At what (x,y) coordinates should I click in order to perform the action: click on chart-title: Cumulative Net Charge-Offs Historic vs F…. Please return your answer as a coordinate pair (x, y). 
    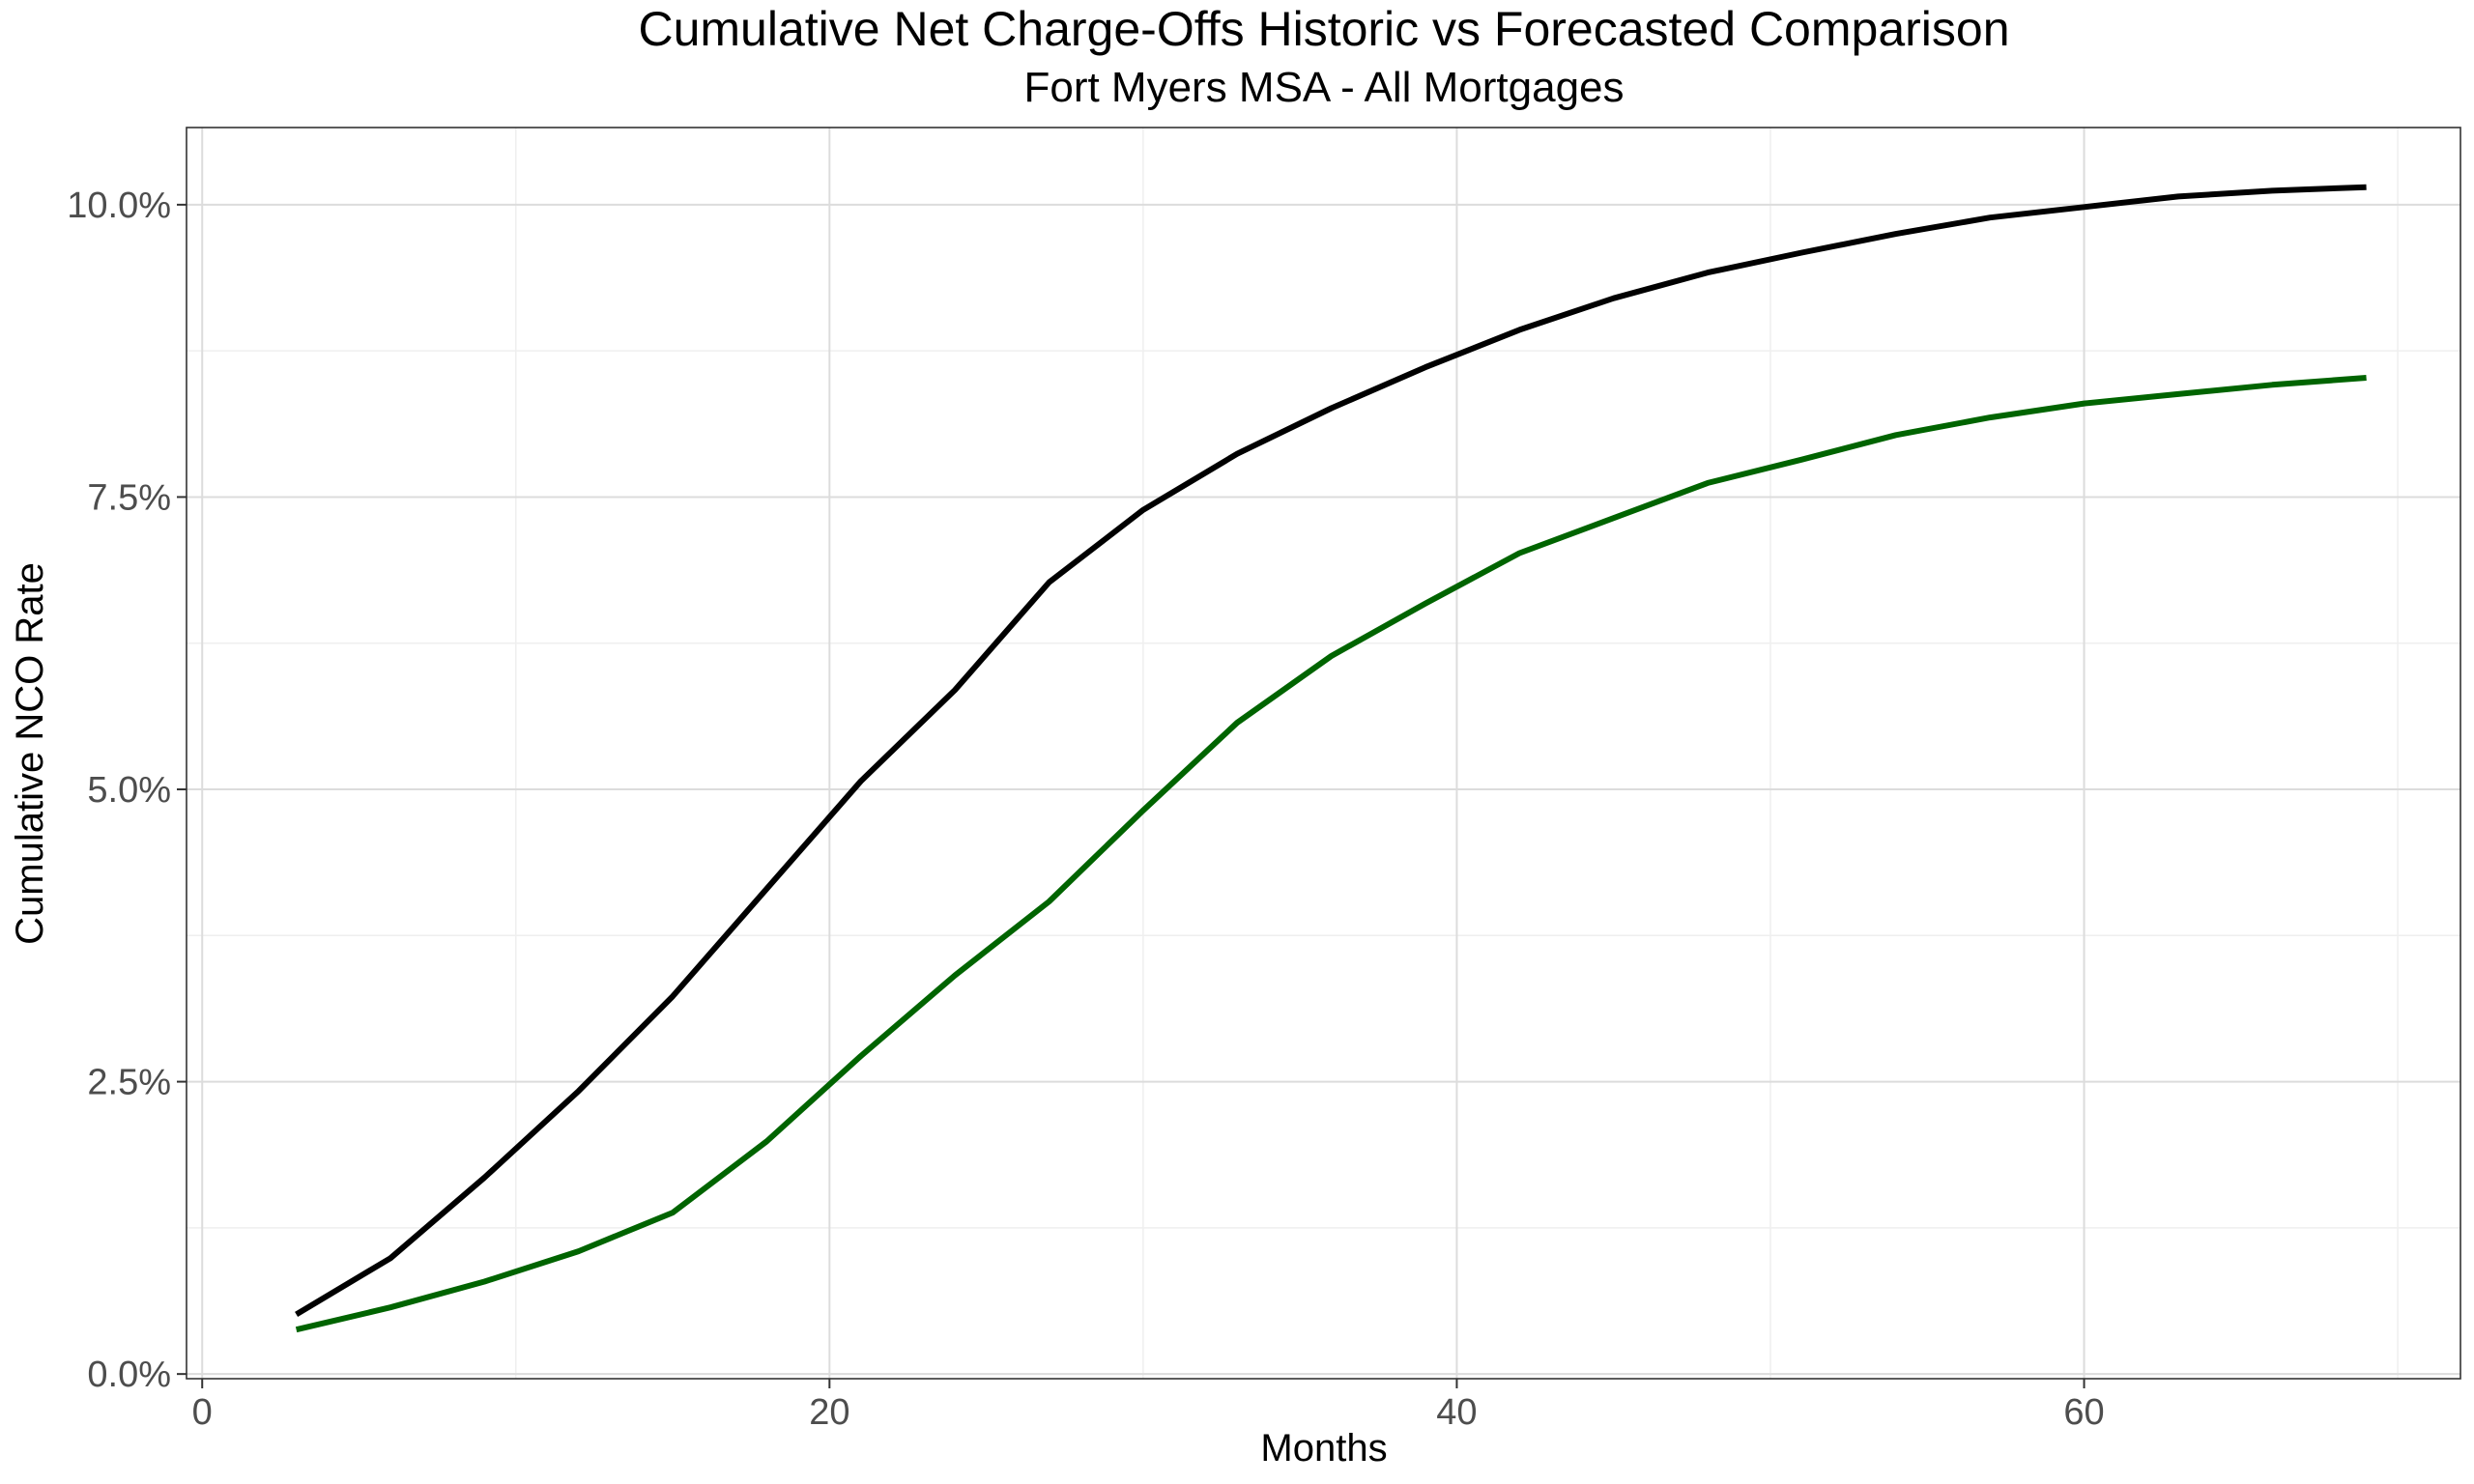
    Looking at the image, I should click on (1323, 29).